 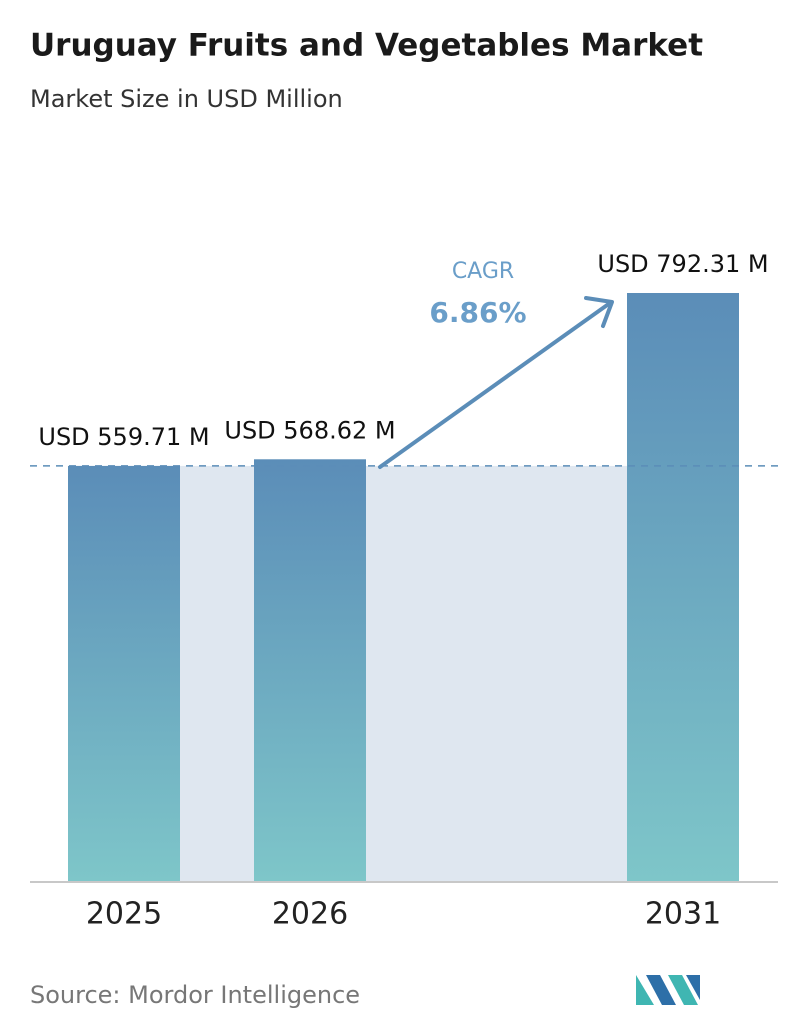 What do you see at coordinates (124, 914) in the screenshot?
I see `x-tick-label: 2025` at bounding box center [124, 914].